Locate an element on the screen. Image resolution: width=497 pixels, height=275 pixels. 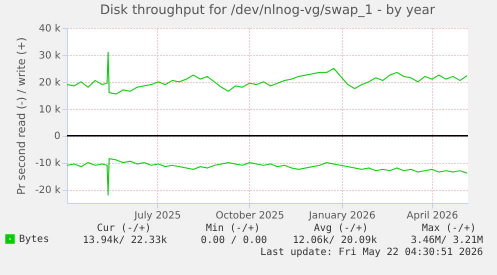
y-tick-label: 40 k is located at coordinates (49, 29).